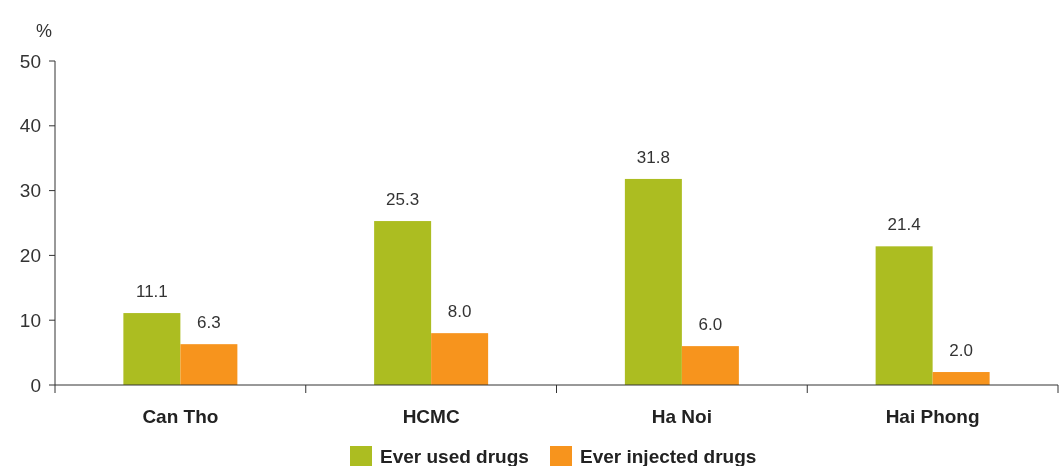 The image size is (1060, 466). I want to click on y-tick-label: 30, so click(30, 191).